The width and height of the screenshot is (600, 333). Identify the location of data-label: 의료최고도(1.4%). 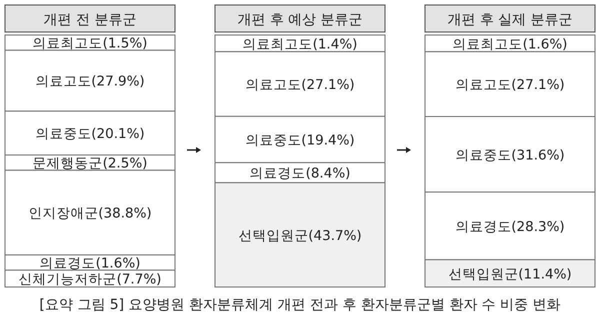
(300, 44).